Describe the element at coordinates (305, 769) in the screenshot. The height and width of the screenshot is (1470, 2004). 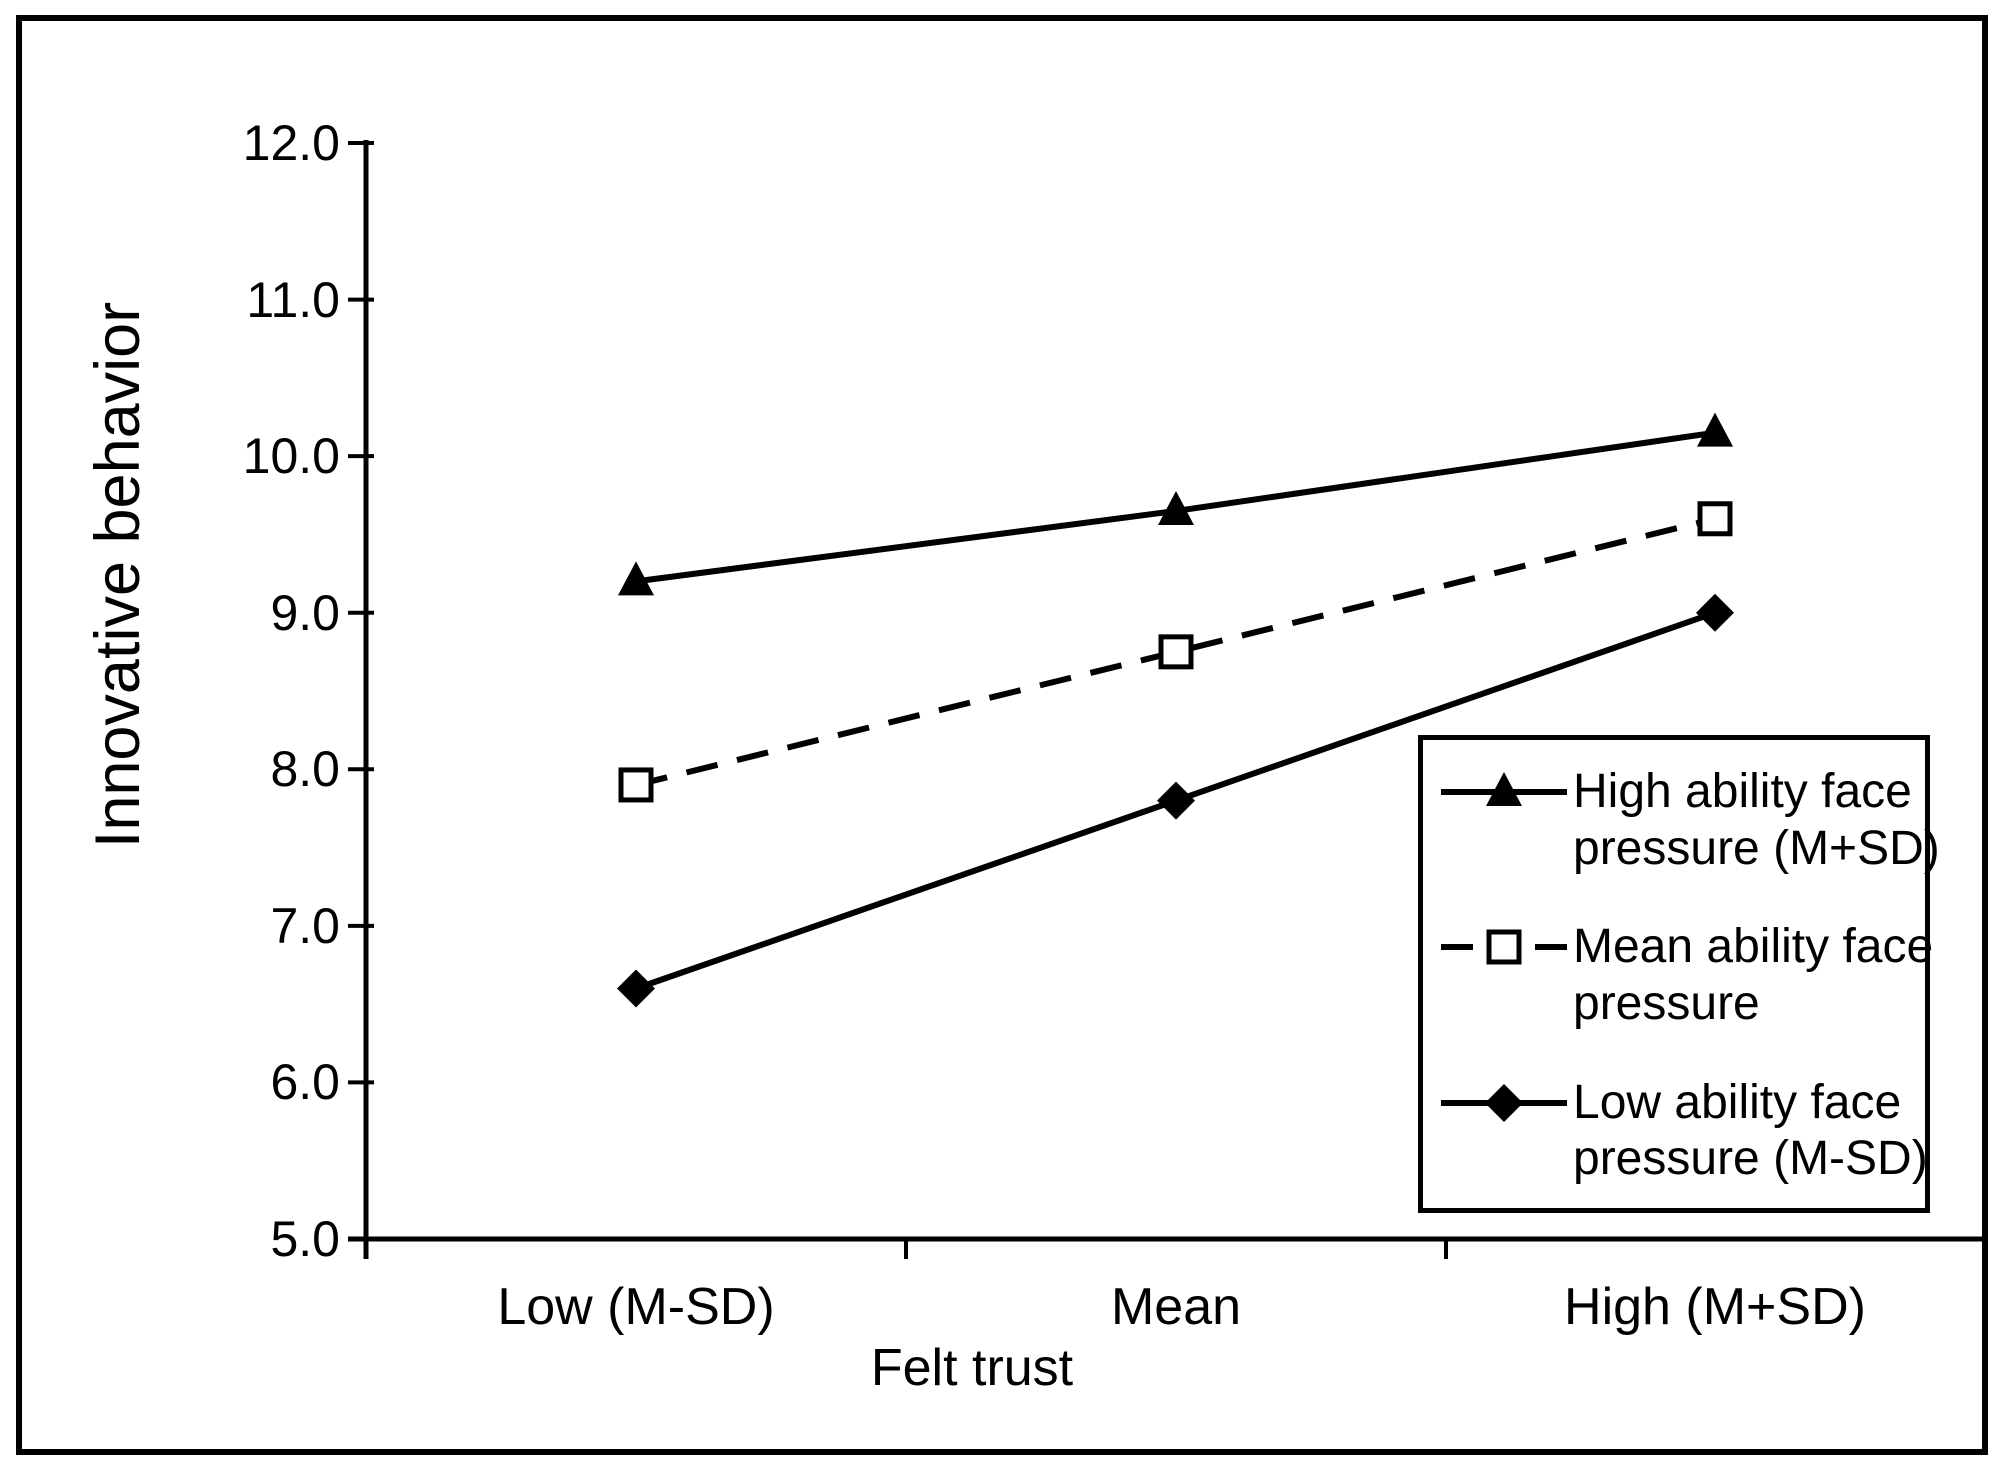
I see `y-tick-label: 8.0` at that location.